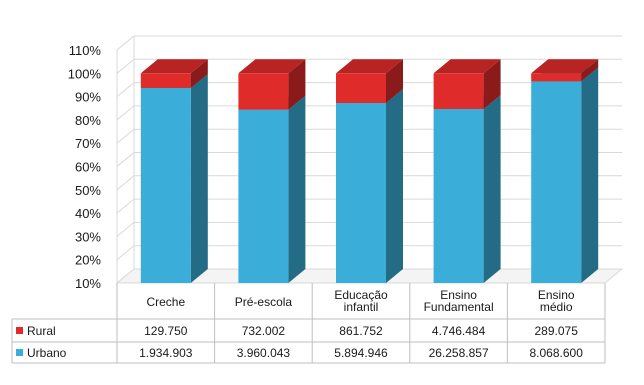 This screenshot has width=644, height=385. I want to click on legend-label-rural: Rural, so click(41, 331).